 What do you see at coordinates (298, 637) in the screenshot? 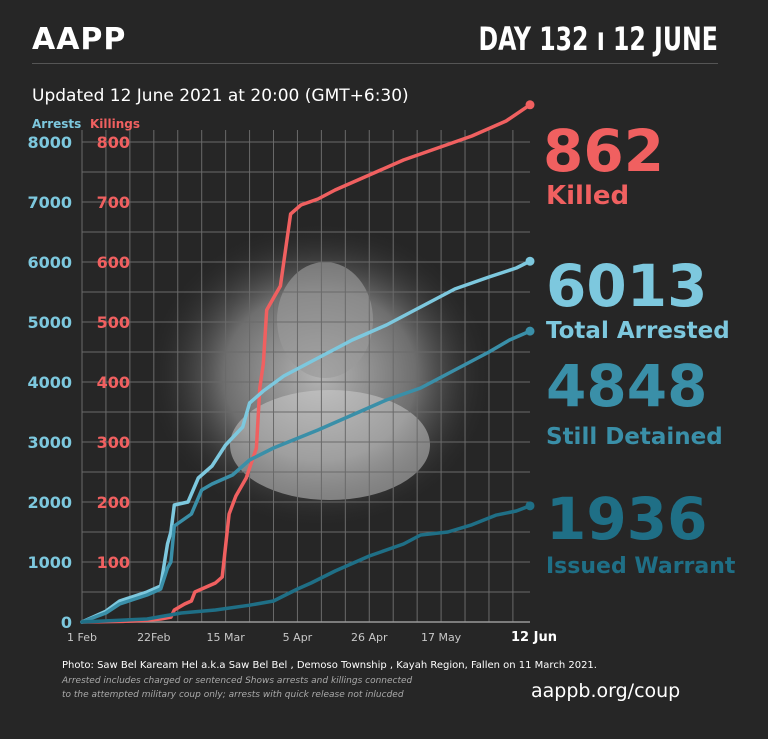
I see `x-tick-label: 5 Apr` at bounding box center [298, 637].